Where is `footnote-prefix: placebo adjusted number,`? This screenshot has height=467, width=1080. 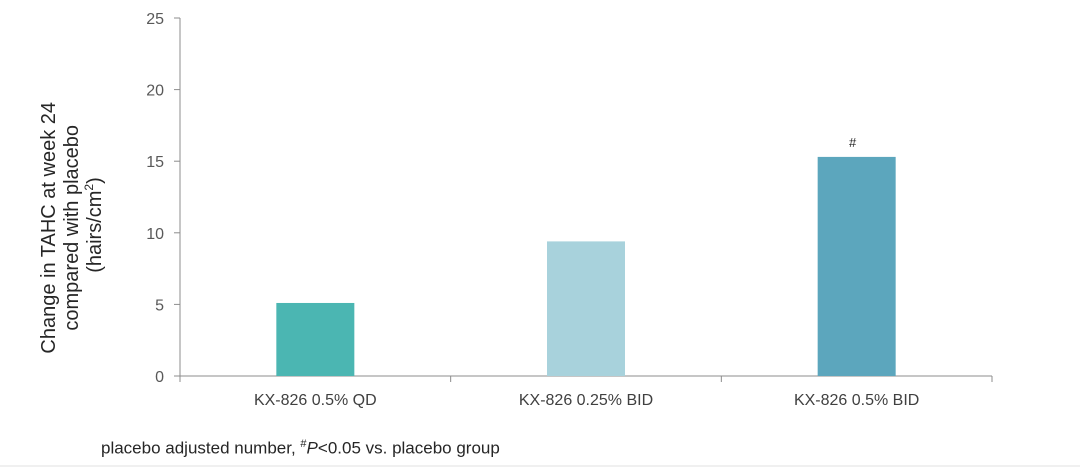 footnote-prefix: placebo adjusted number, is located at coordinates (201, 448).